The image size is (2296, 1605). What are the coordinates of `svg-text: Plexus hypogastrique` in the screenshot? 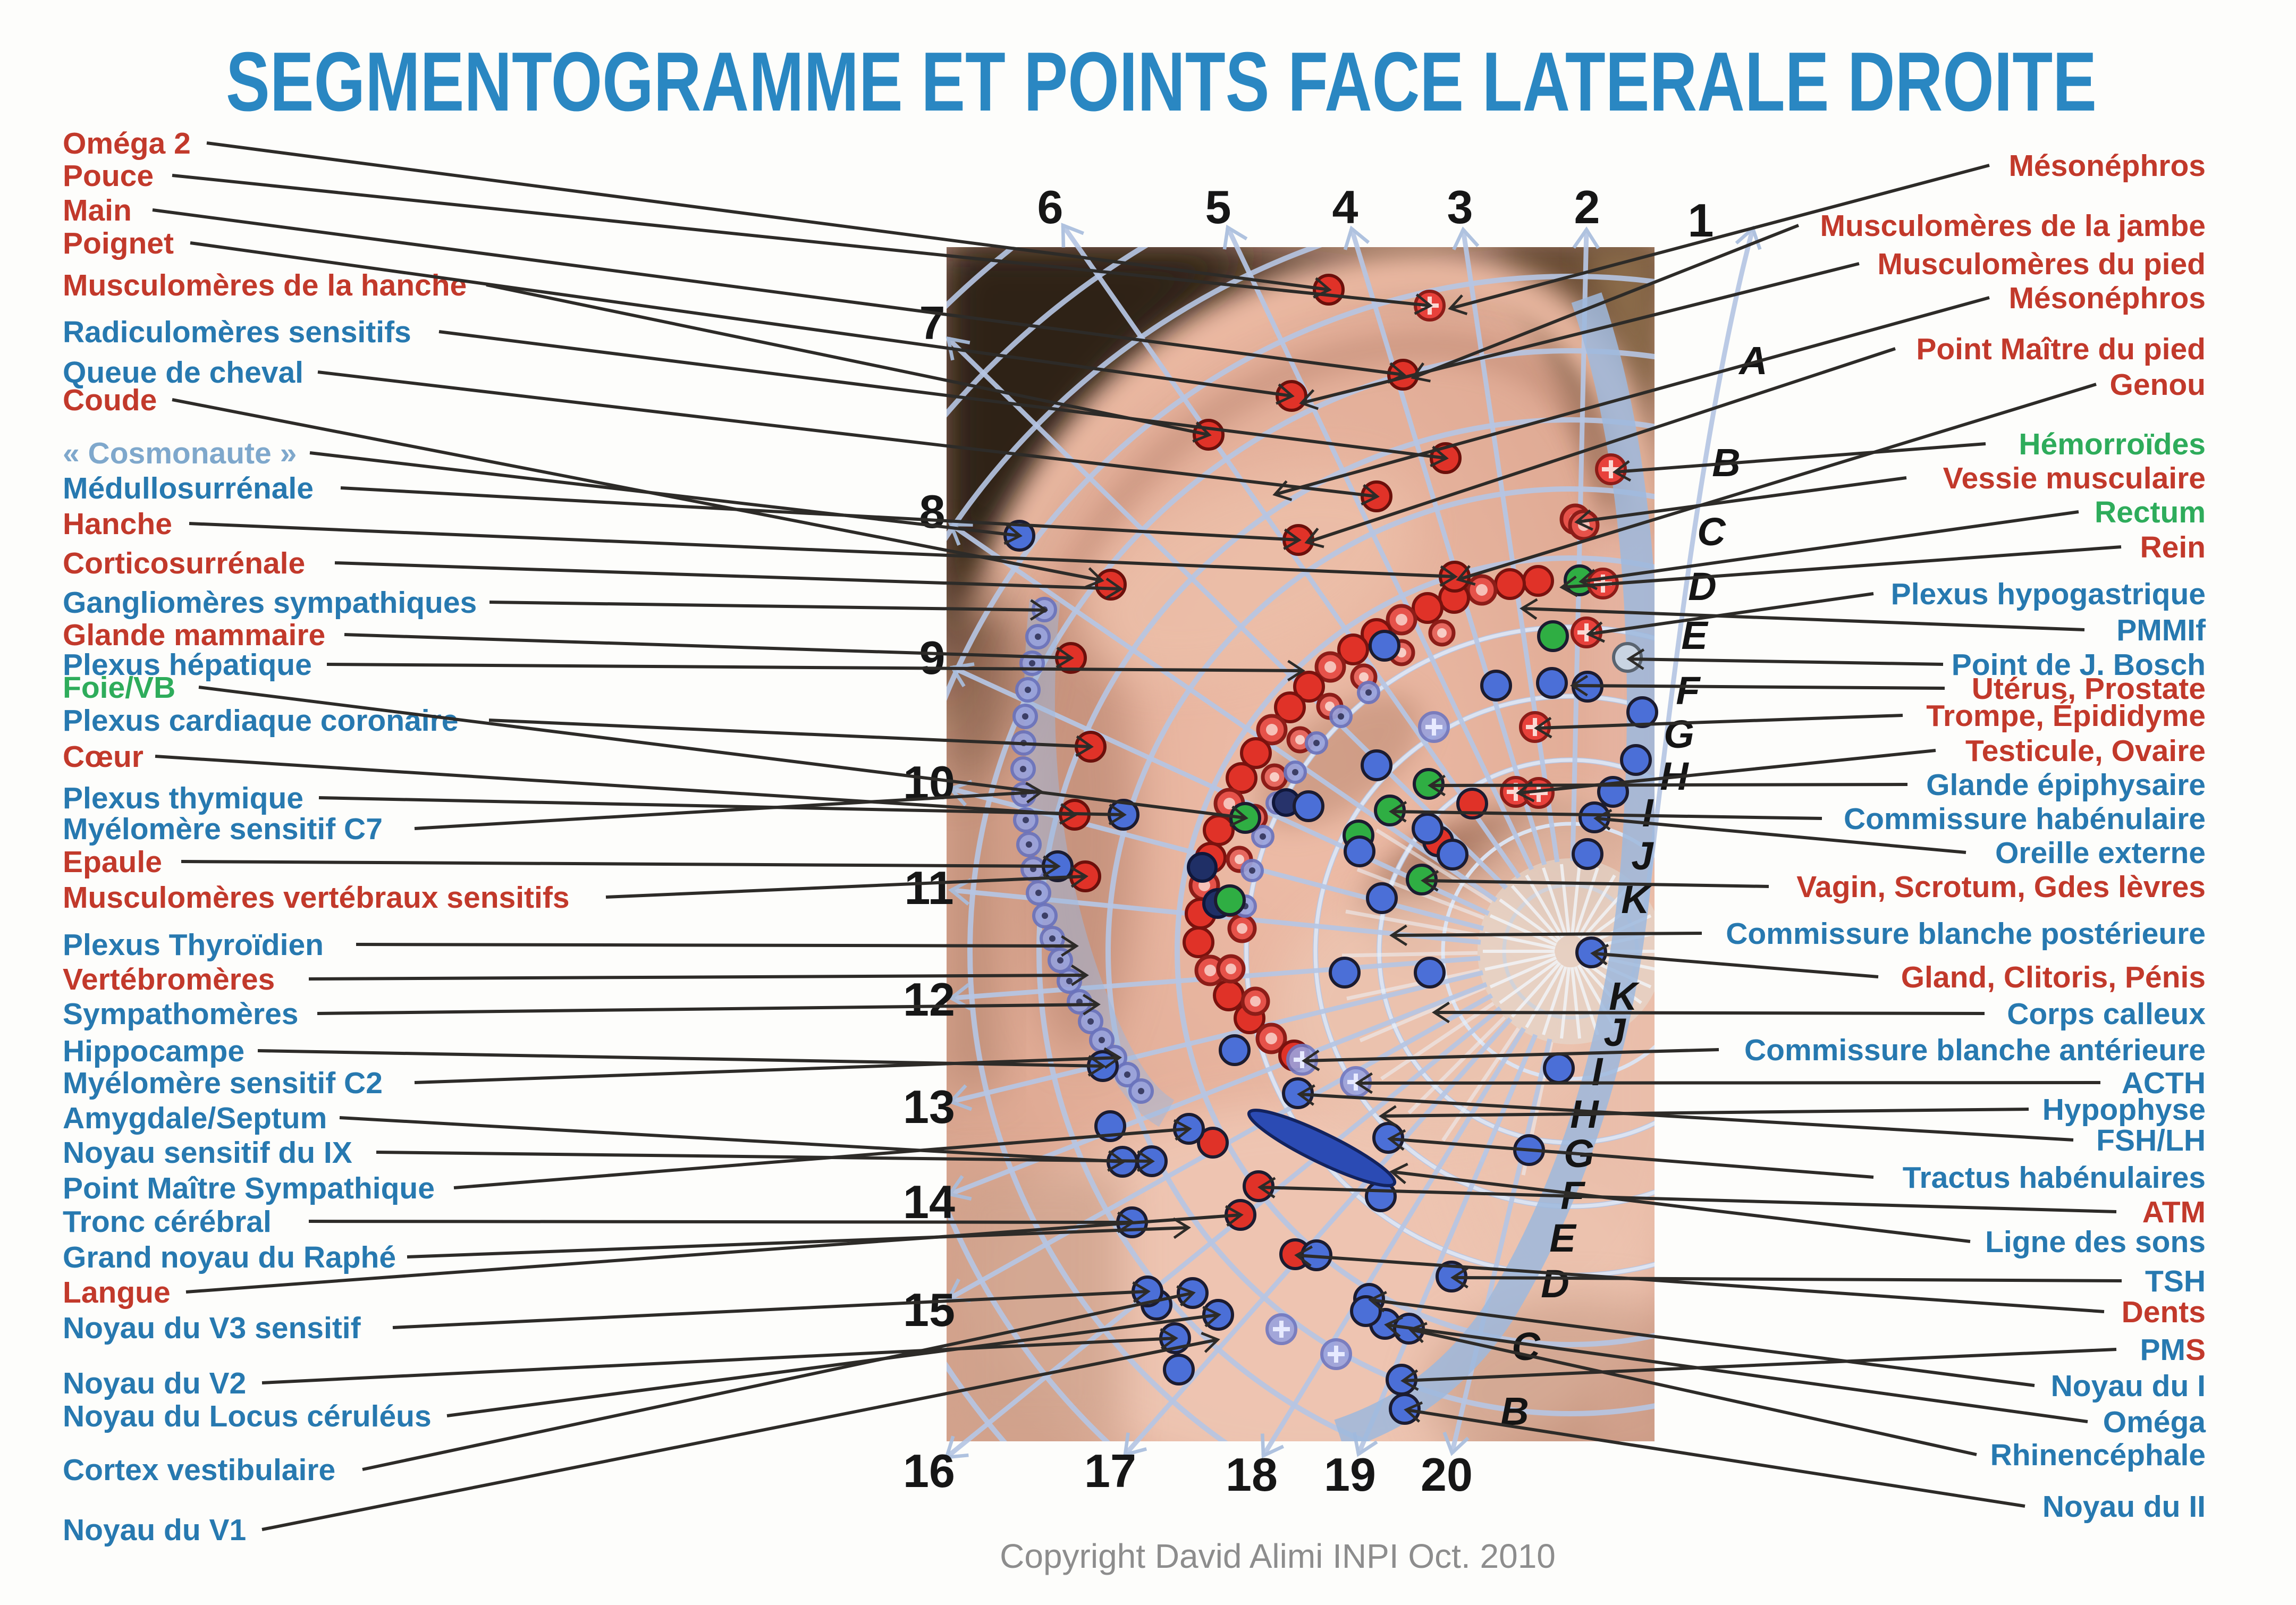 It's located at (2048, 594).